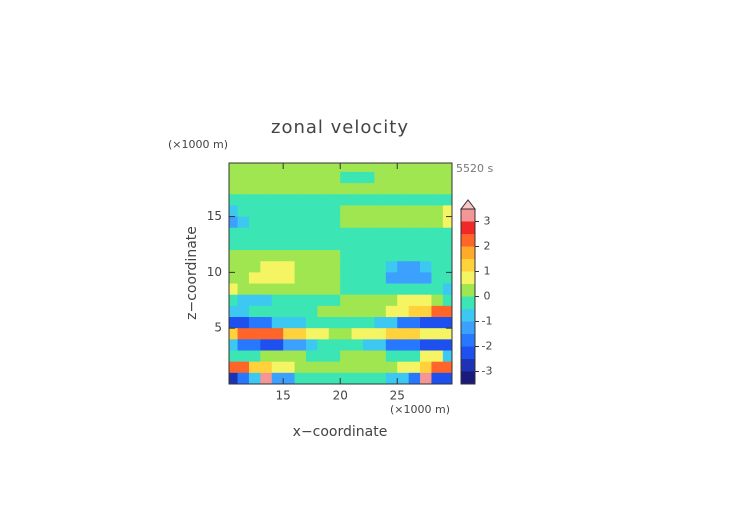 The width and height of the screenshot is (752, 532). Describe the element at coordinates (468, 204) in the screenshot. I see `colorbar-extension` at that location.